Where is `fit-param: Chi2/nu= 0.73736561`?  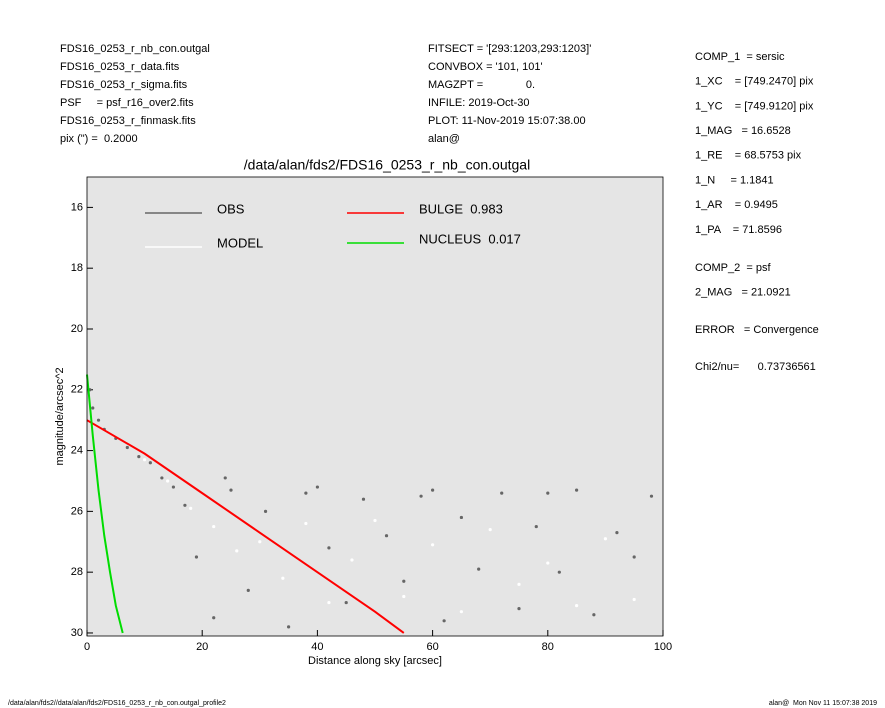 fit-param: Chi2/nu= 0.73736561 is located at coordinates (755, 367).